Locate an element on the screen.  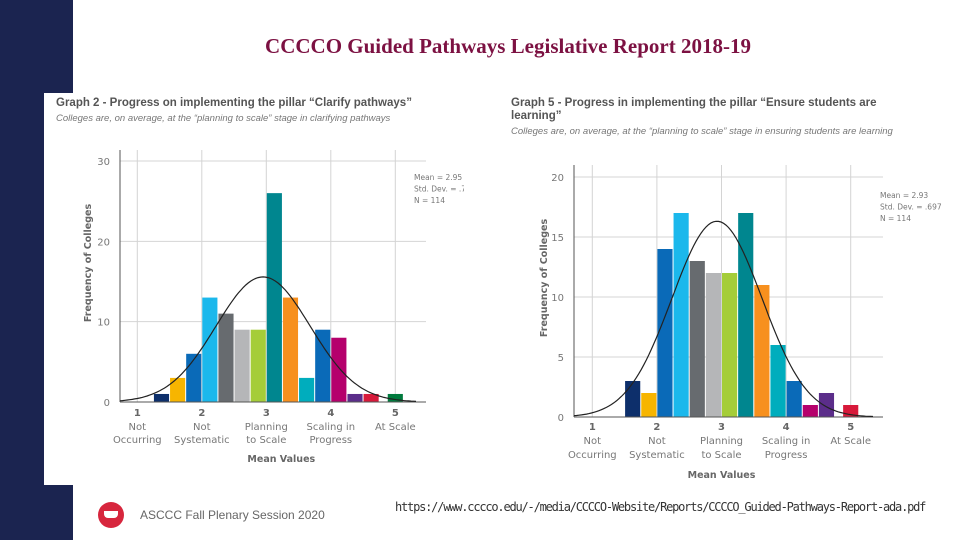
logo-mark-icon is located at coordinates (111, 514).